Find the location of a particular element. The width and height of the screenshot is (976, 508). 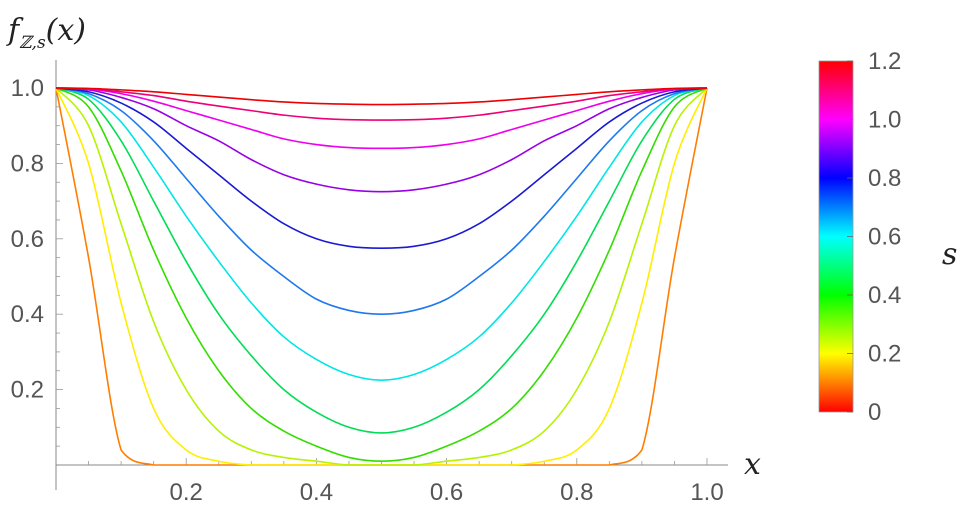

y-tick-label: 1.0 is located at coordinates (27, 88).